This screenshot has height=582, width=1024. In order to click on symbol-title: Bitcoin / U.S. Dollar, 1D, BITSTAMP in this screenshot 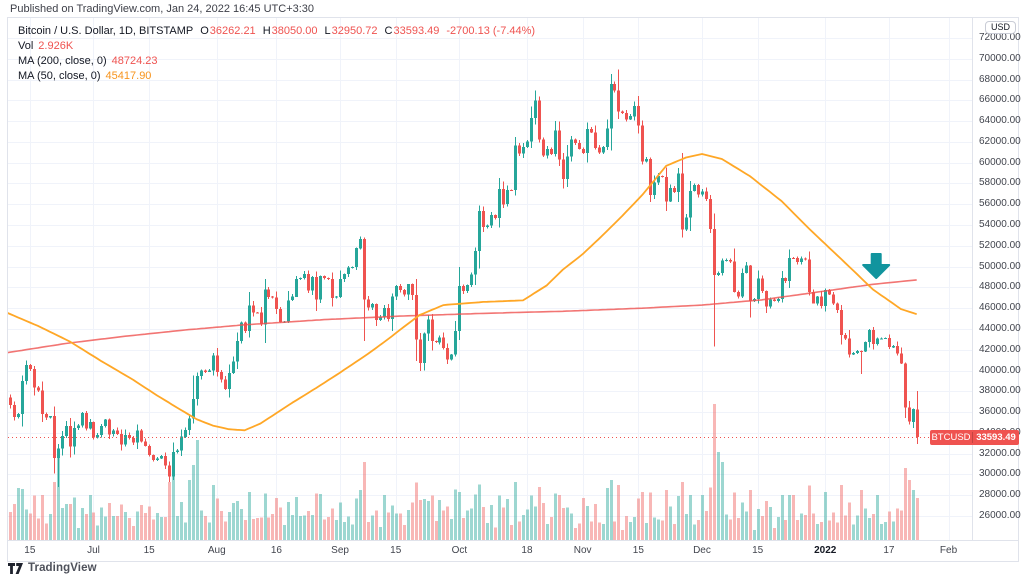, I will do `click(106, 31)`.